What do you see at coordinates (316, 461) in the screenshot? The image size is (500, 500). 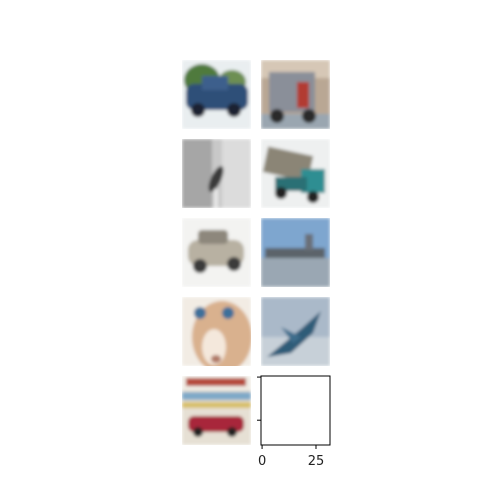 I see `x-tick-label: 25` at bounding box center [316, 461].